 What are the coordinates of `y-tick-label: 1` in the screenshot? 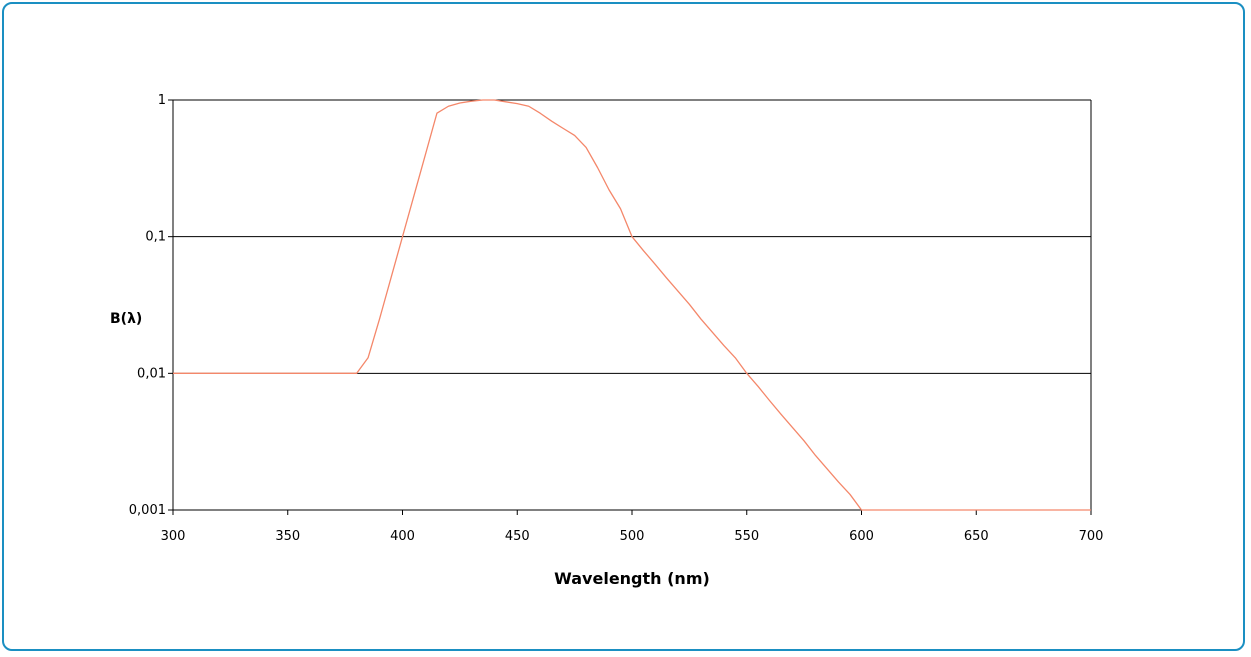 It's located at (162, 100).